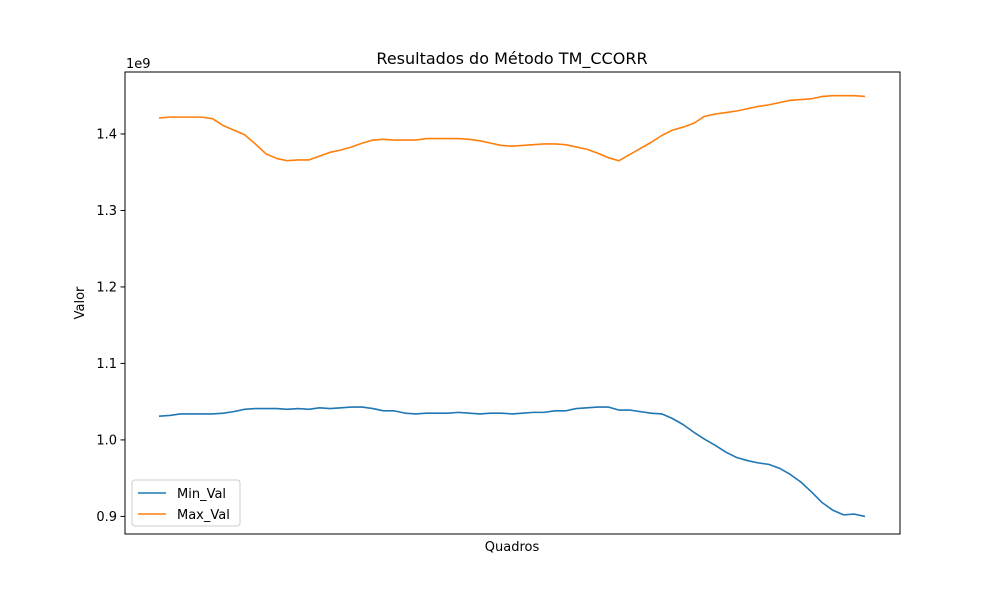 Image resolution: width=1000 pixels, height=600 pixels. What do you see at coordinates (110, 326) in the screenshot?
I see `y-axis-ticks: 0.9 1.0 1.1 1.2 1.3 1.4` at bounding box center [110, 326].